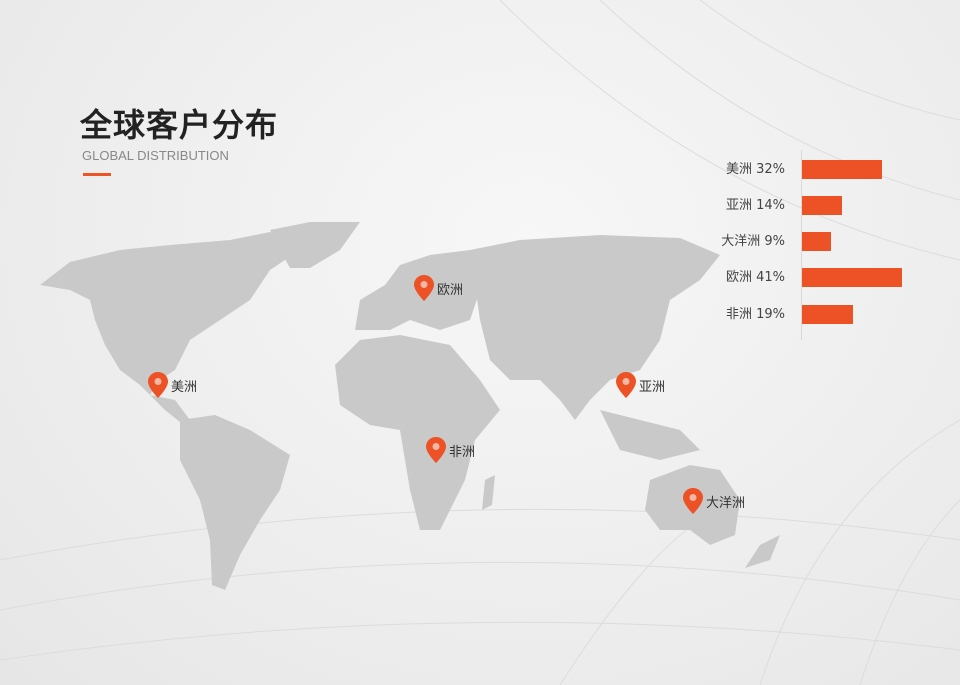 This screenshot has width=960, height=685. I want to click on distribution-bar-chart: 美洲 32% 亚洲 14% 大洋洲 9% 欧洲 41% 非洲 19%, so click(820, 245).